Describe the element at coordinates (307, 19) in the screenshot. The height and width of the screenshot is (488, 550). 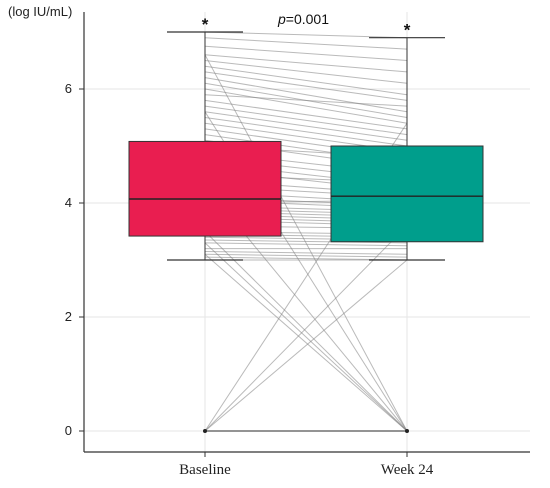
I see `p-value-text: =0.001` at that location.